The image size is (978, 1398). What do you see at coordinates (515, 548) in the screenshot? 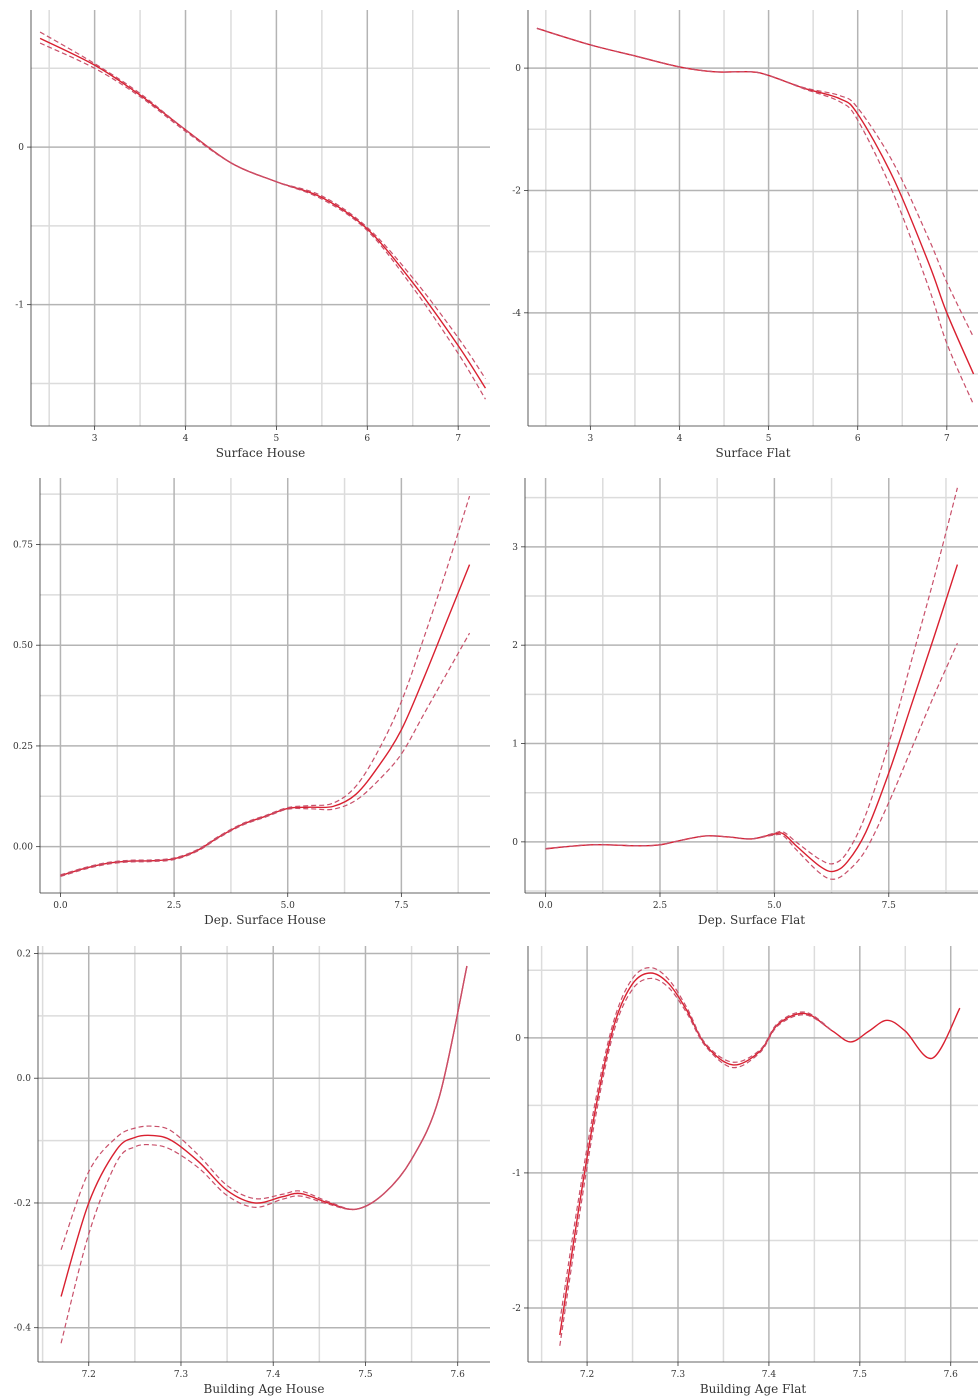
I see `y-tick-label: 3` at bounding box center [515, 548].